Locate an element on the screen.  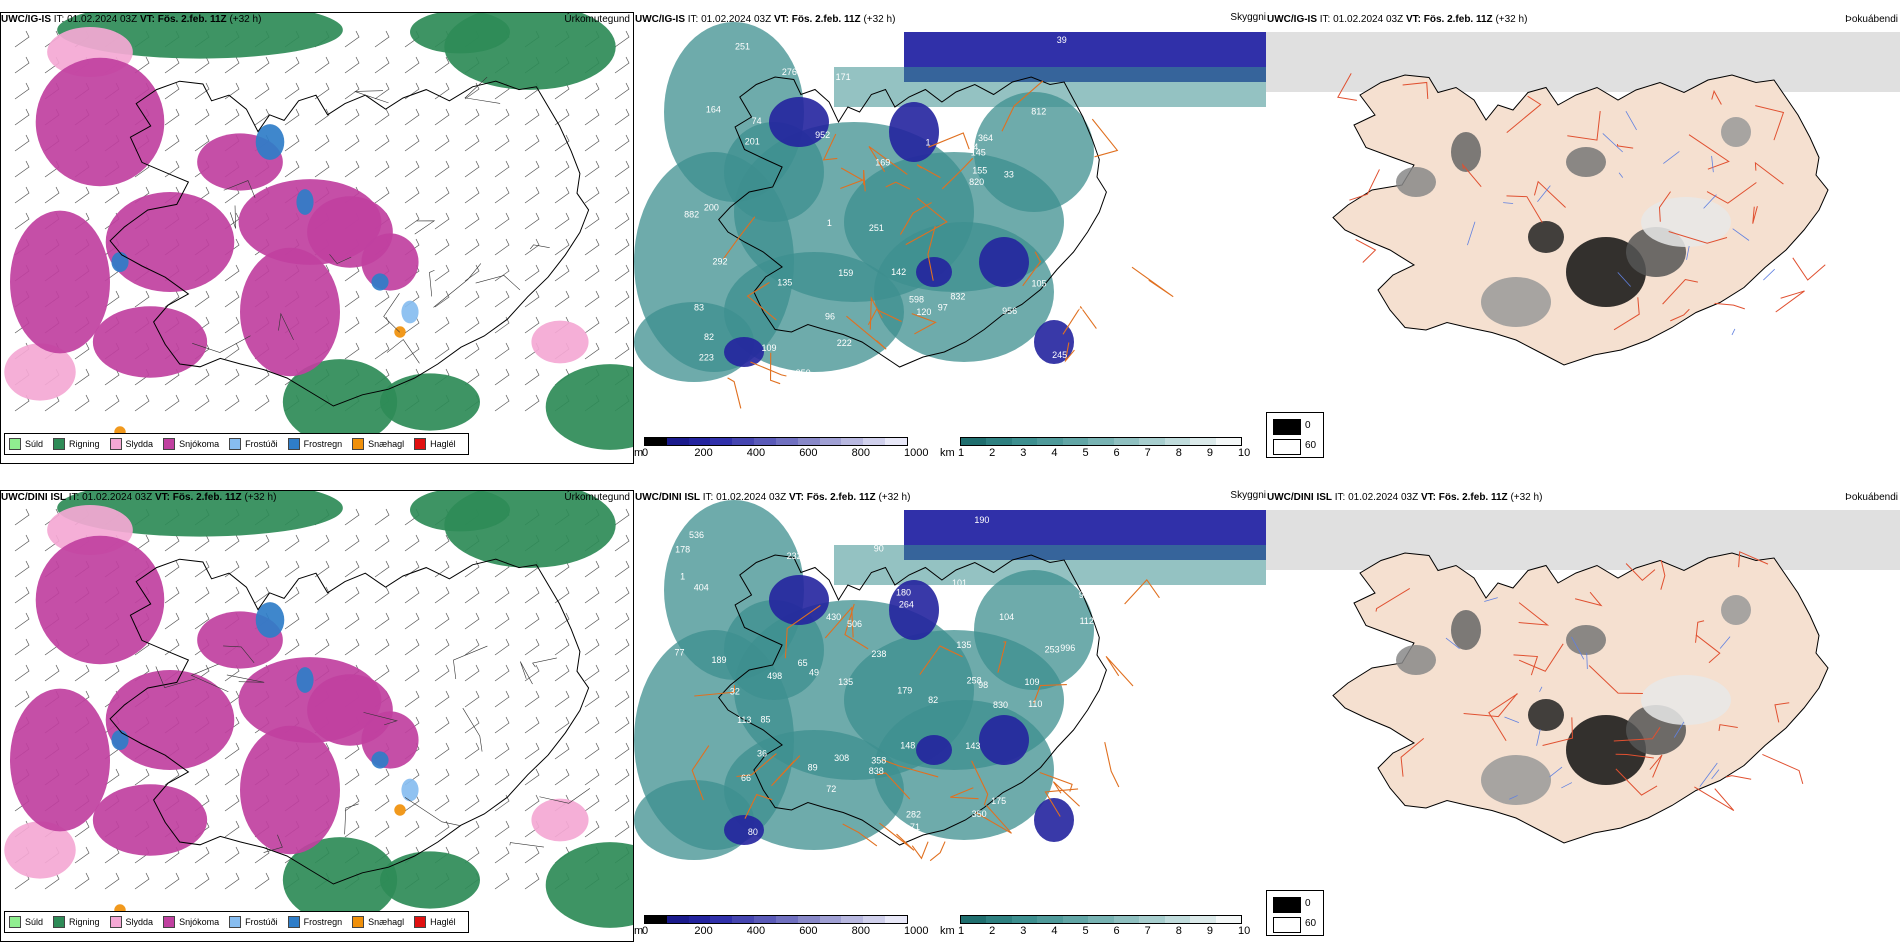
cloud-base-label: 36 is located at coordinates (762, 754).